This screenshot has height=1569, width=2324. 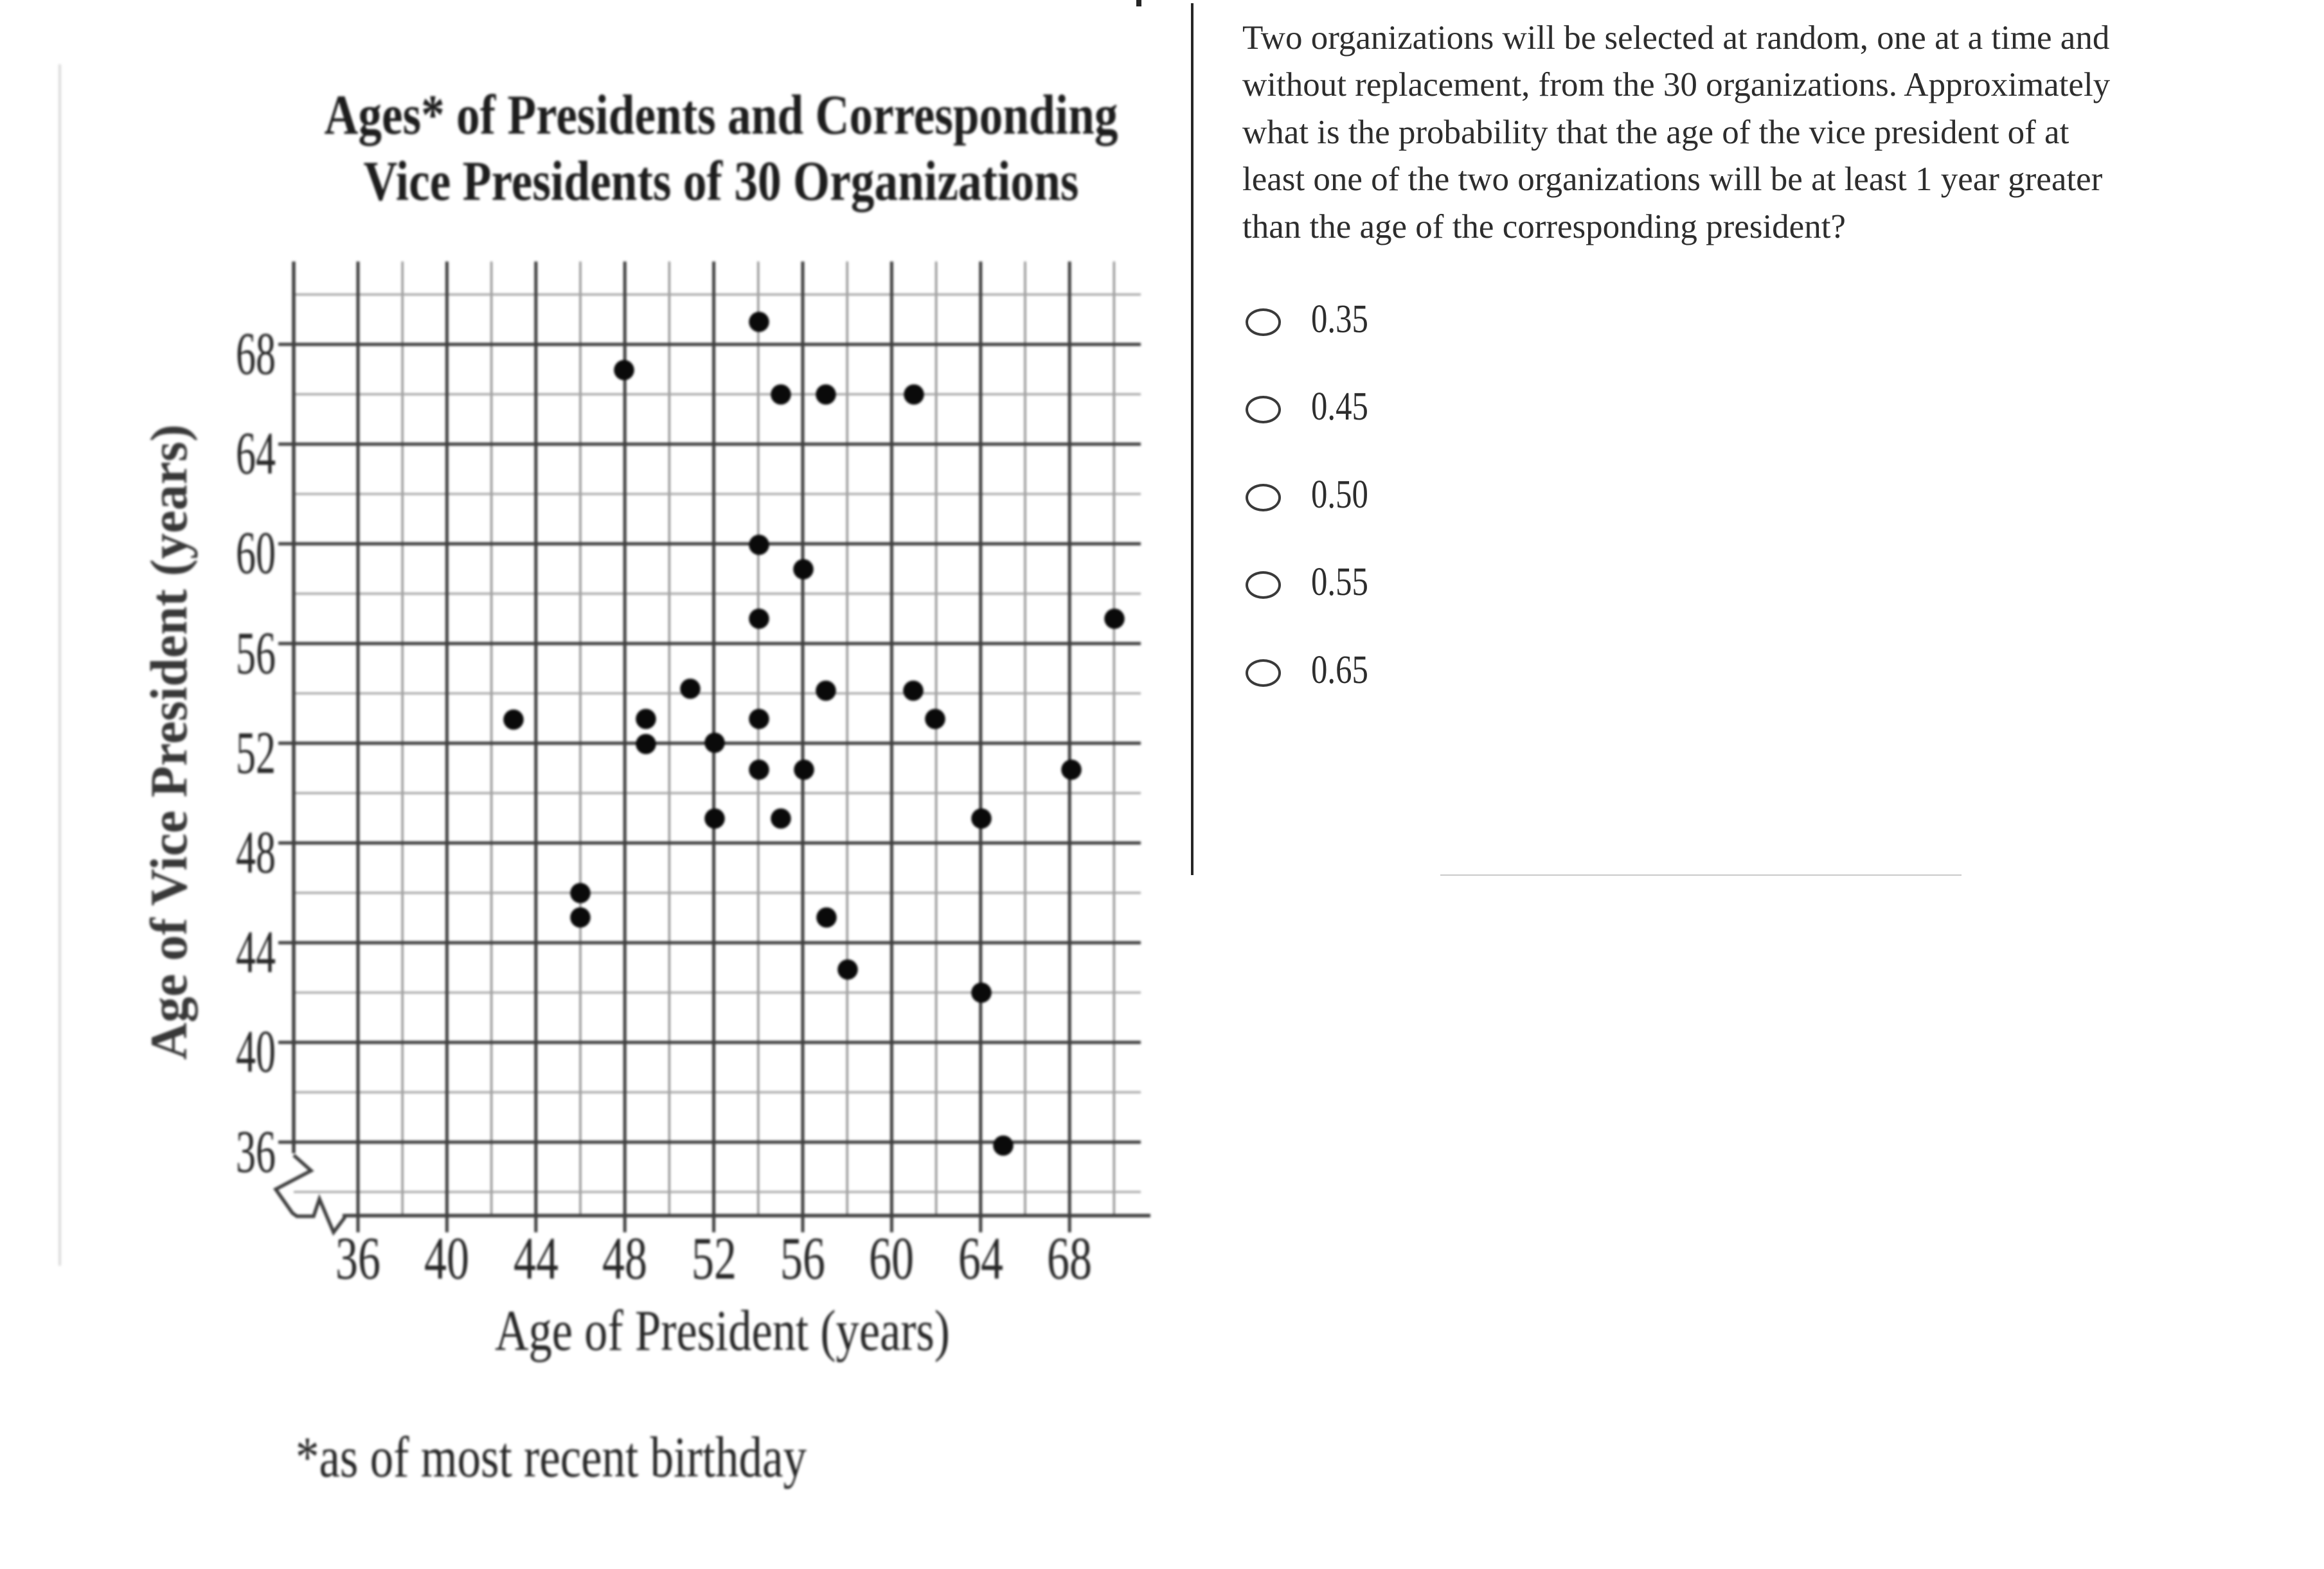 I want to click on svg-text:Ages* of Presidents and Corres: Ages* of Presidents and Corresponding, so click(x=721, y=115).